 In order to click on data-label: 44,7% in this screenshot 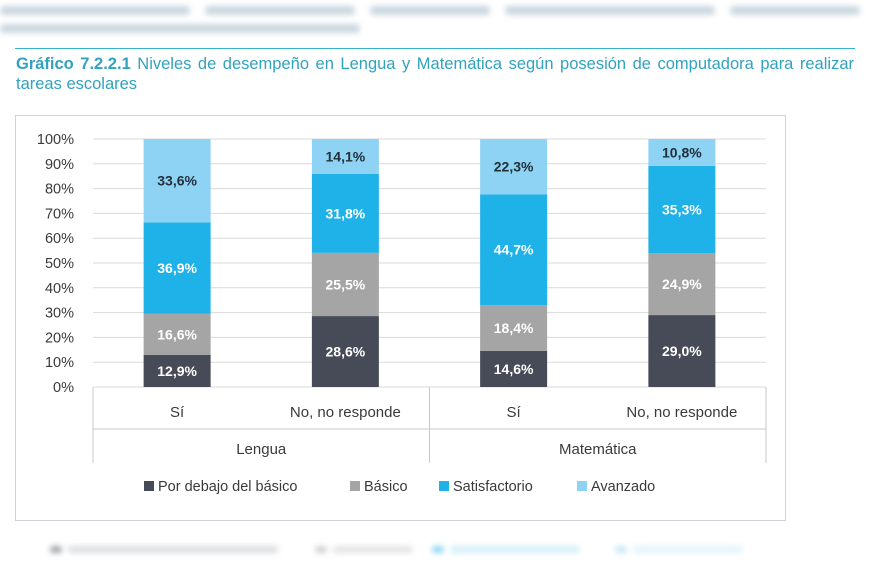, I will do `click(514, 250)`.